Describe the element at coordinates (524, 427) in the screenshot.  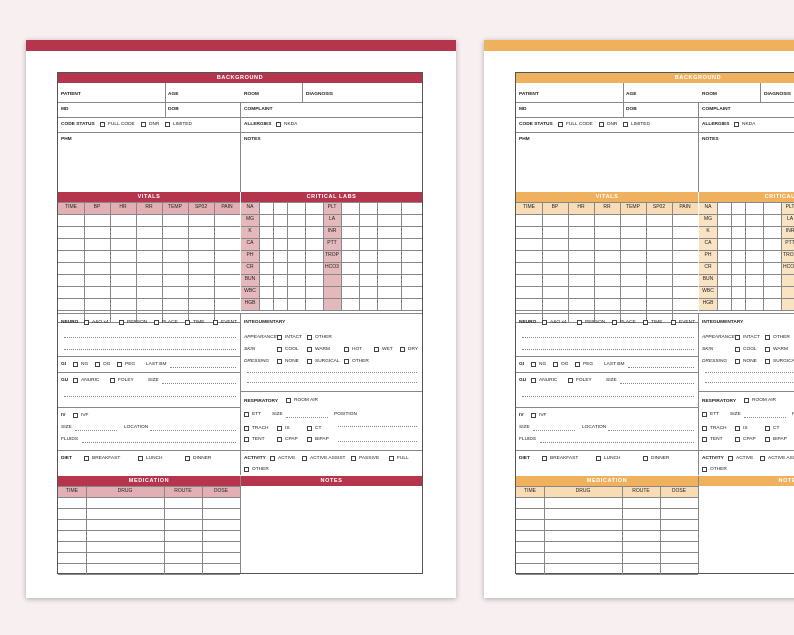
I see `iv-size-label: SIZE` at that location.